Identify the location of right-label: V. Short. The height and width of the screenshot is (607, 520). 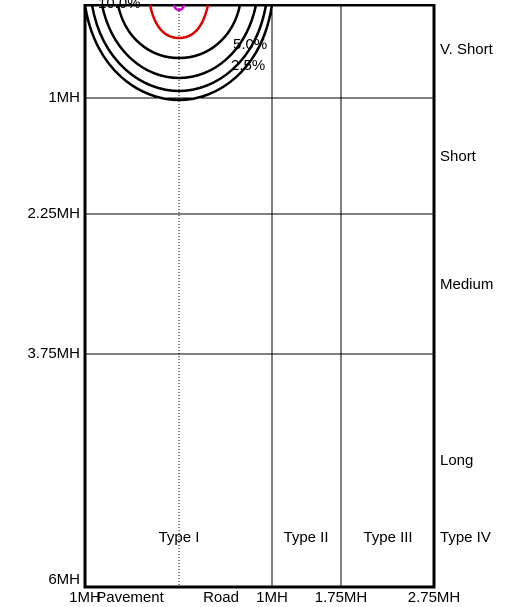
(467, 49).